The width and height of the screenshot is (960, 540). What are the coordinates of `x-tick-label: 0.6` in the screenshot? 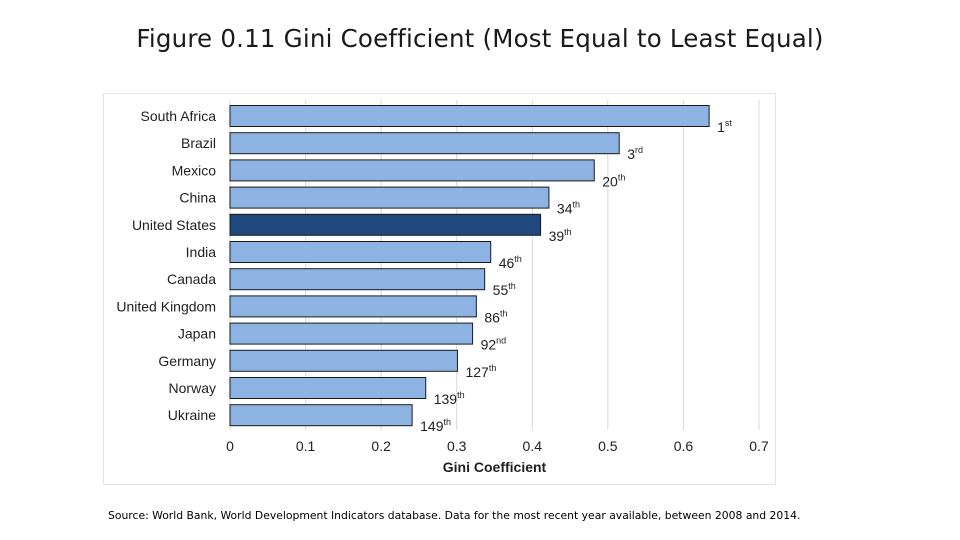 It's located at (684, 446).